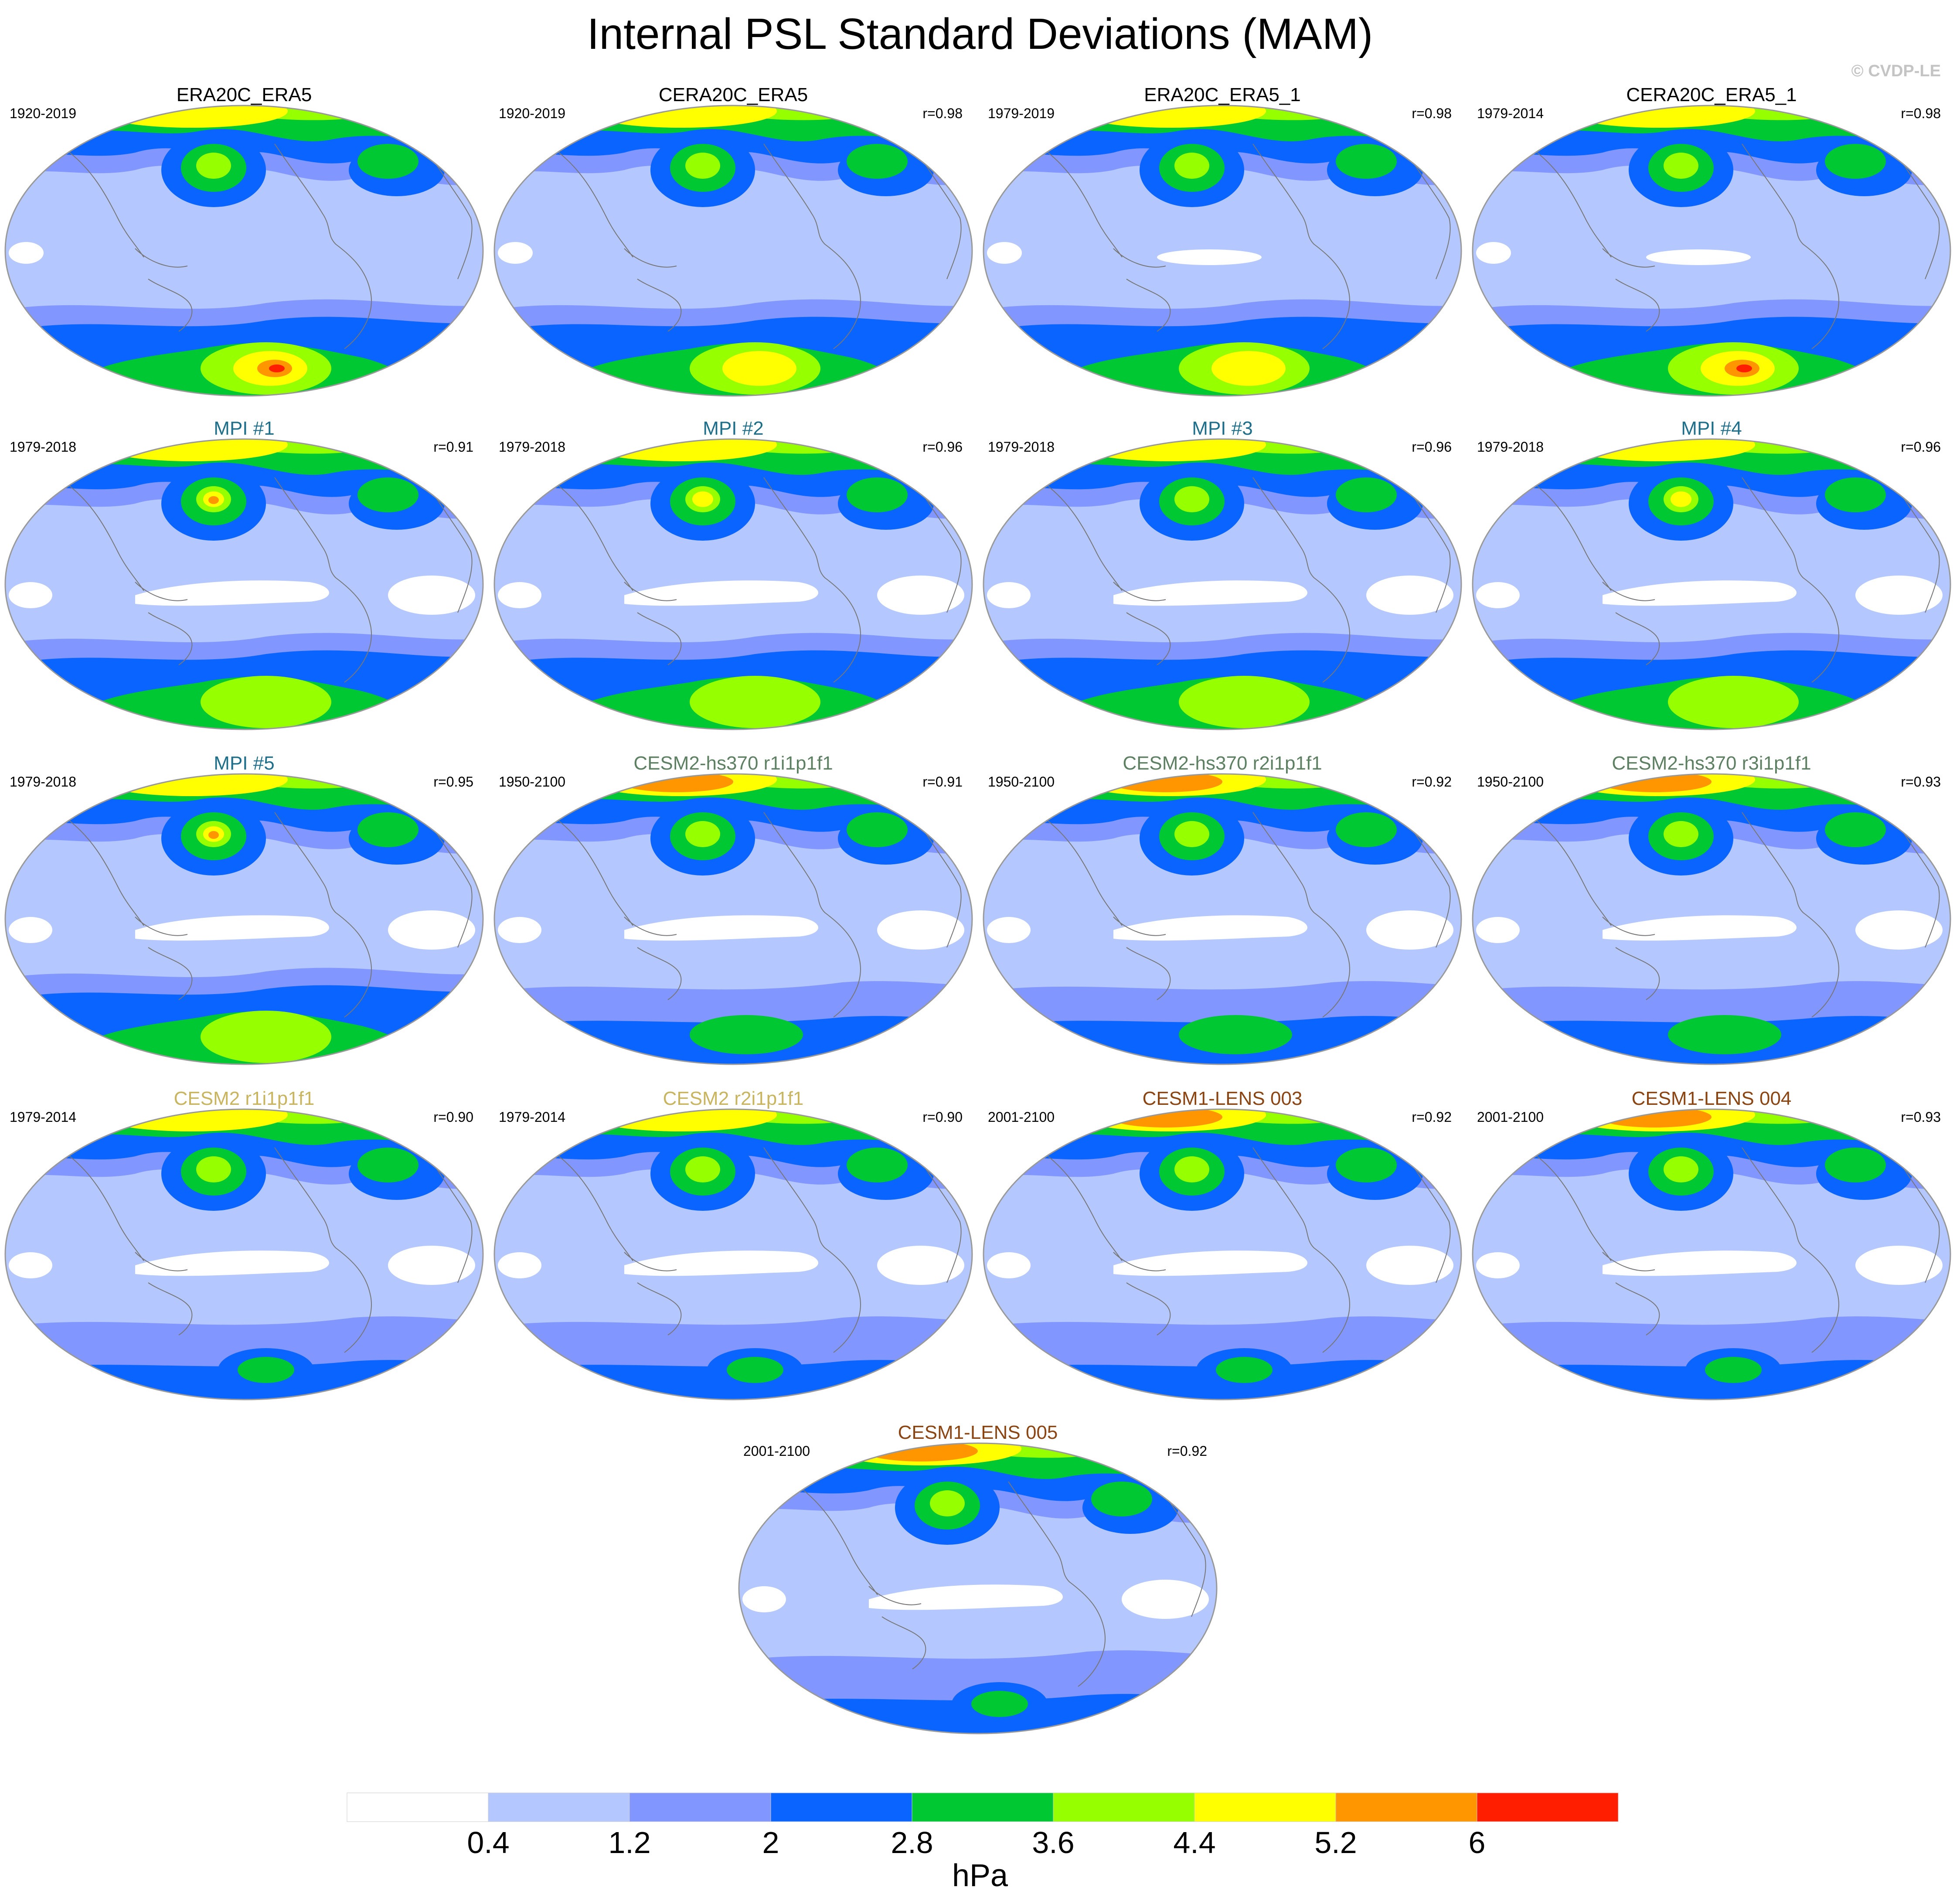  What do you see at coordinates (1921, 1117) in the screenshot?
I see `panel-correlation: r=0.93` at bounding box center [1921, 1117].